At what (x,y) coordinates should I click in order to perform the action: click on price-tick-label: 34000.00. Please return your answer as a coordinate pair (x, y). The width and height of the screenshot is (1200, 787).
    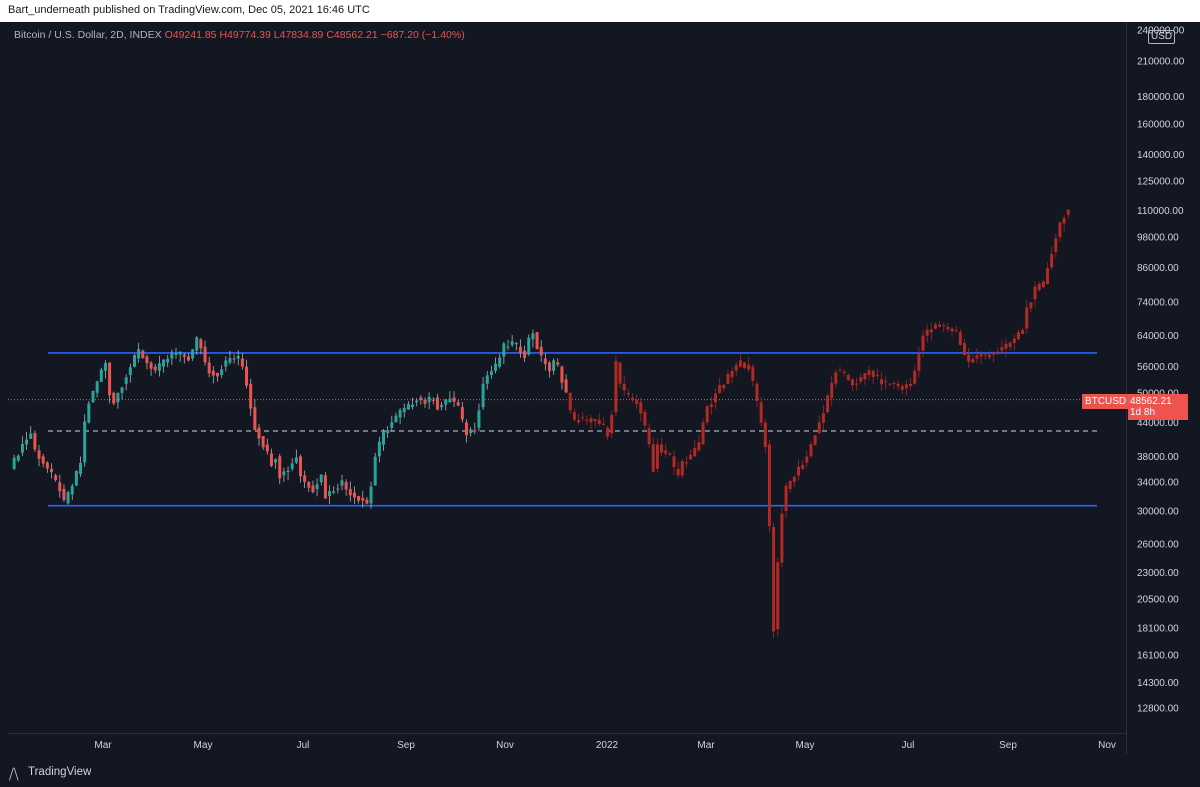
    Looking at the image, I should click on (1158, 483).